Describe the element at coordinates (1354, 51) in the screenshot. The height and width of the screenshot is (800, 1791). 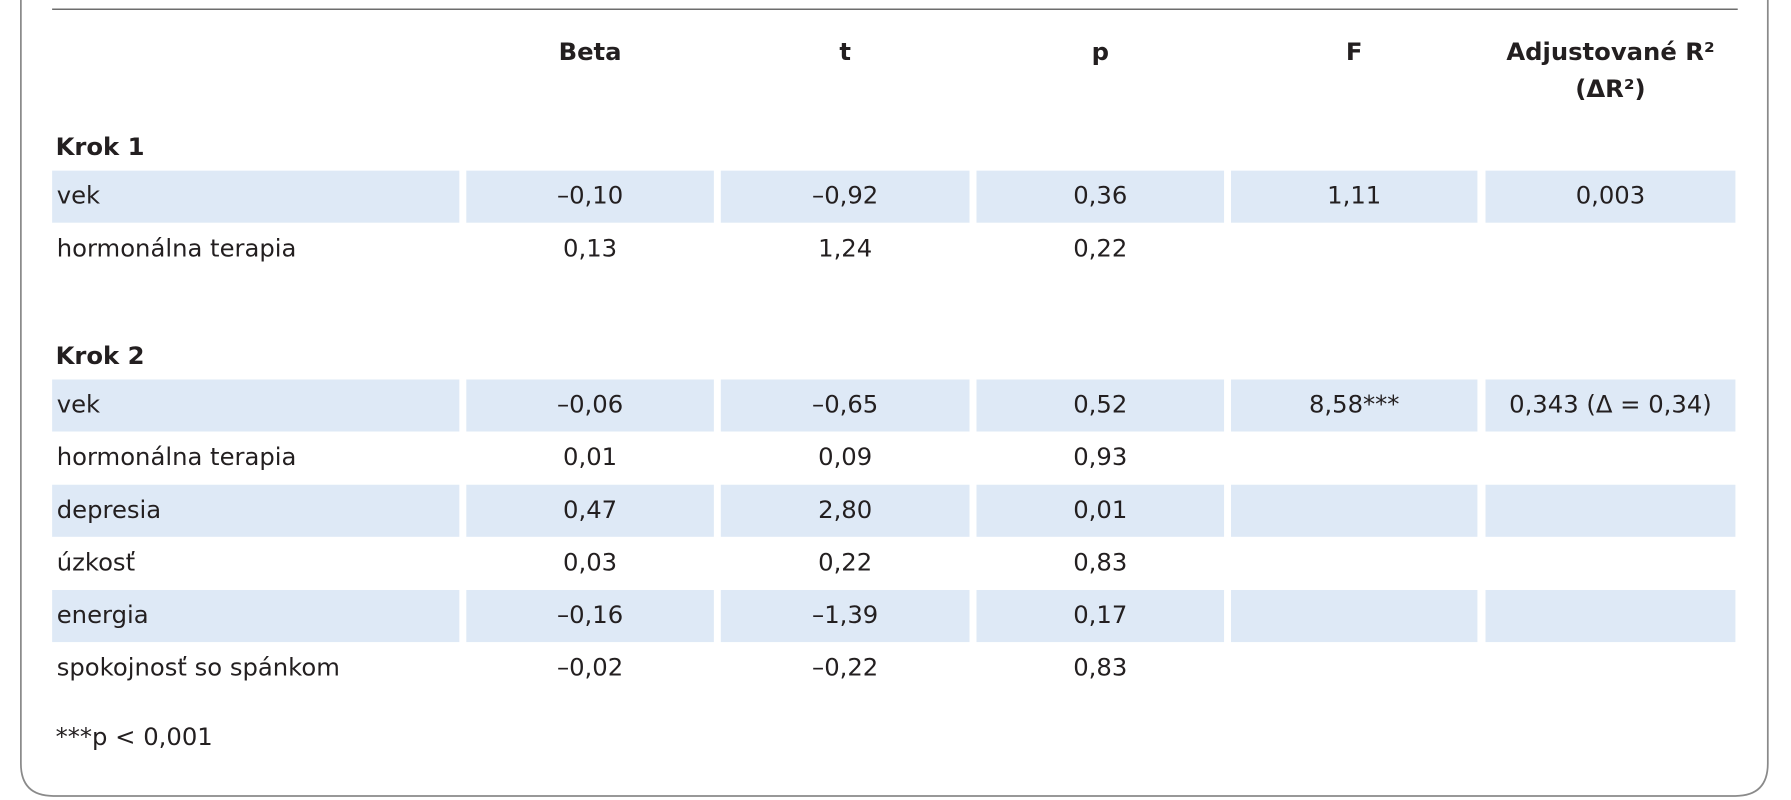
I see `column-header: F` at that location.